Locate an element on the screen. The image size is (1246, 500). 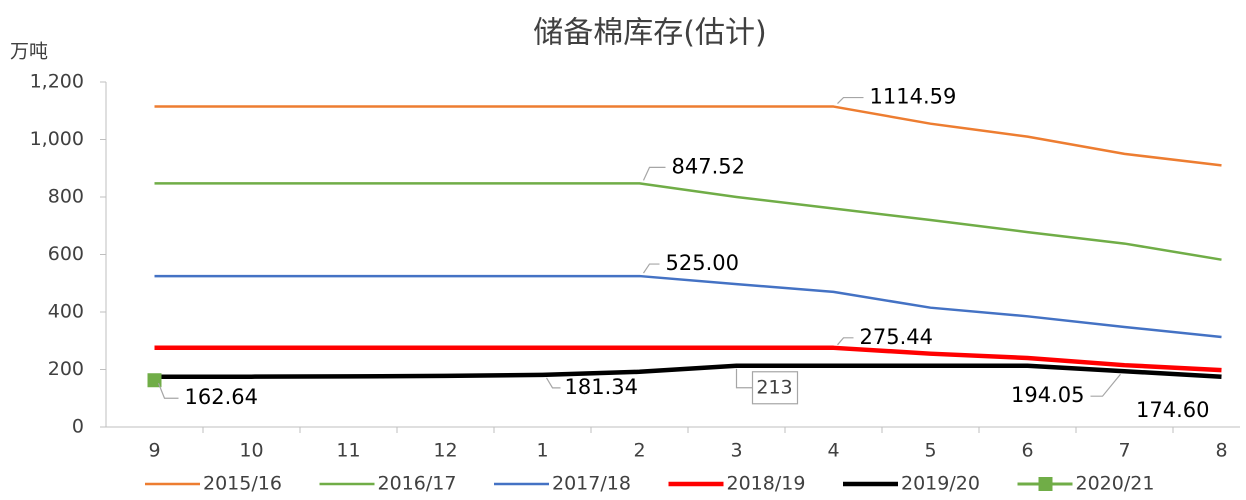
x-tick-label: 10 is located at coordinates (251, 451).